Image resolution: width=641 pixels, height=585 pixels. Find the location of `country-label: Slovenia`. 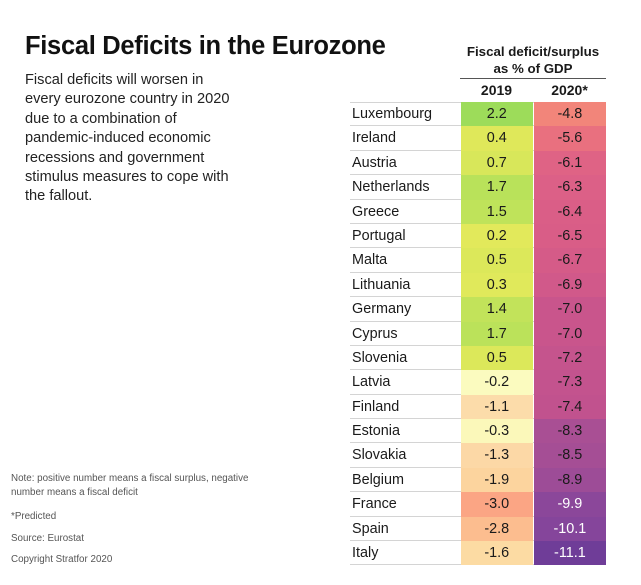

country-label: Slovenia is located at coordinates (380, 357).